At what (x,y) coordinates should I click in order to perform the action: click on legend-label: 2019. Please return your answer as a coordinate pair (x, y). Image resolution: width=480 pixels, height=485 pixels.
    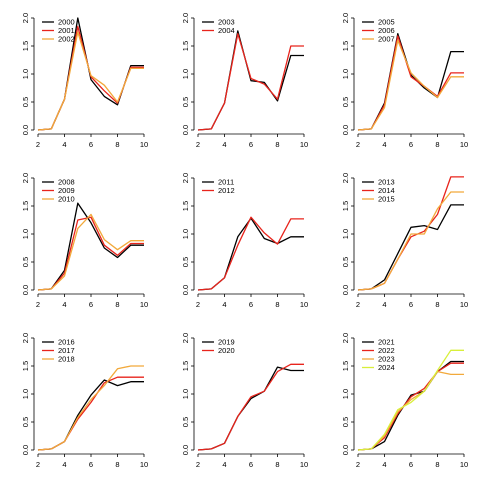
    Looking at the image, I should click on (226, 342).